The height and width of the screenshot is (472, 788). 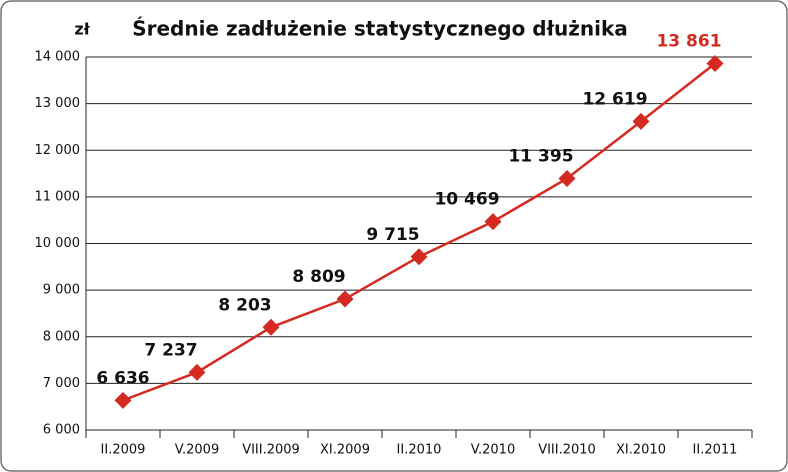 What do you see at coordinates (567, 450) in the screenshot?
I see `x-tick-label: VIII.2010` at bounding box center [567, 450].